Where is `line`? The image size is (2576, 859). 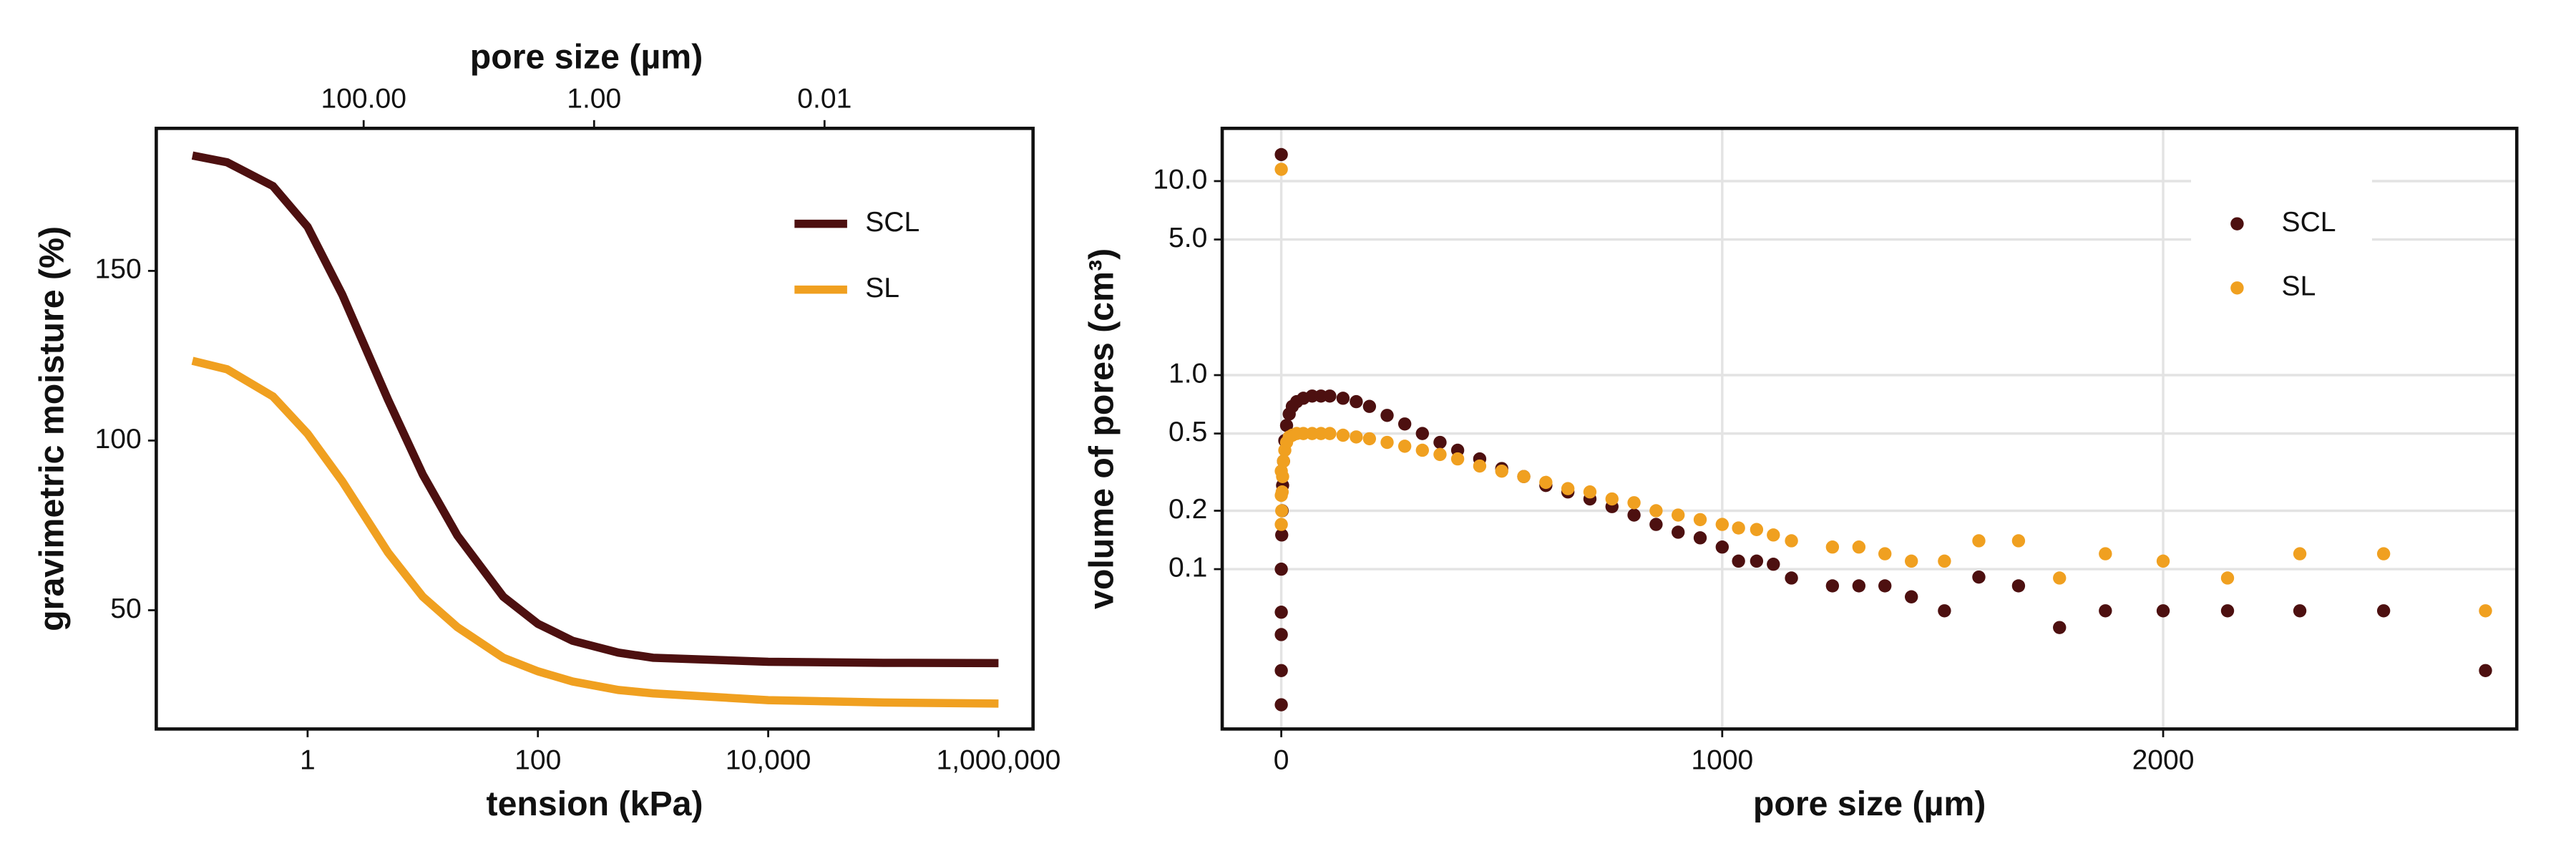
line is located at coordinates (595, 532).